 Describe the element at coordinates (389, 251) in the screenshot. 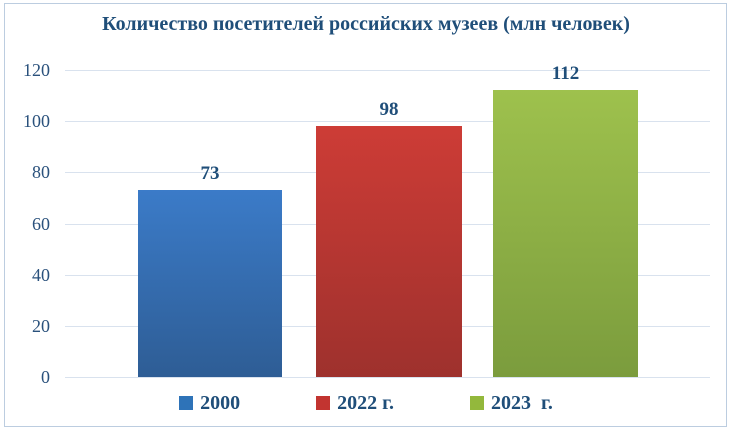

I see `bar-2022-г.` at that location.